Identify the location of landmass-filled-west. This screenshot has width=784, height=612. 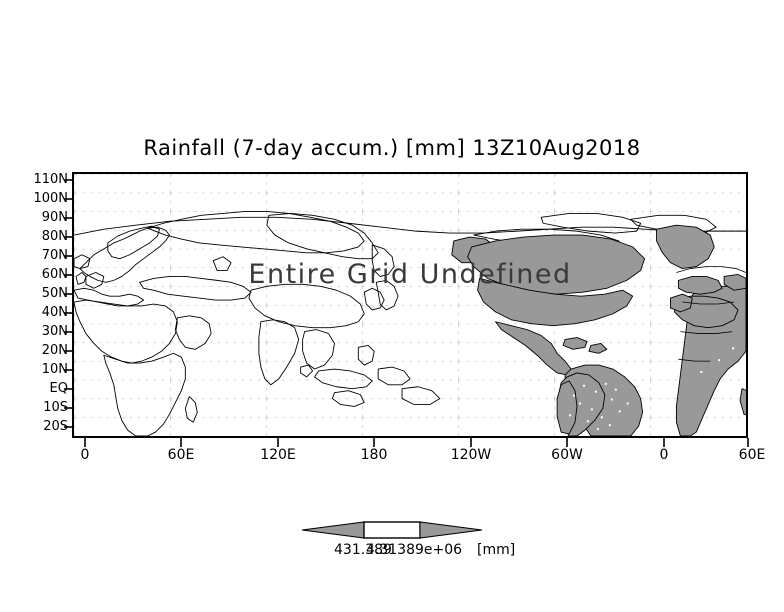
(598, 330).